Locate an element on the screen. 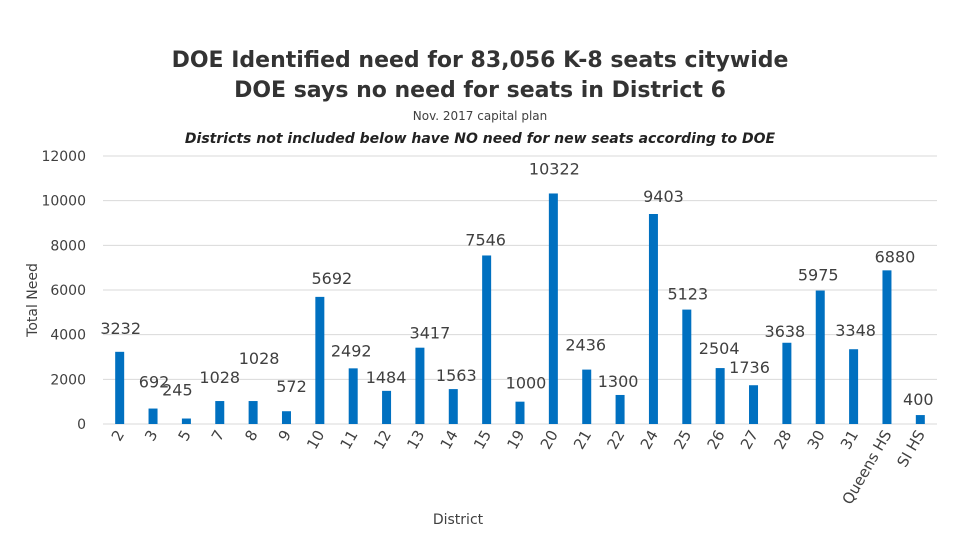 The height and width of the screenshot is (540, 960). x-tick-label: 10 is located at coordinates (315, 440).